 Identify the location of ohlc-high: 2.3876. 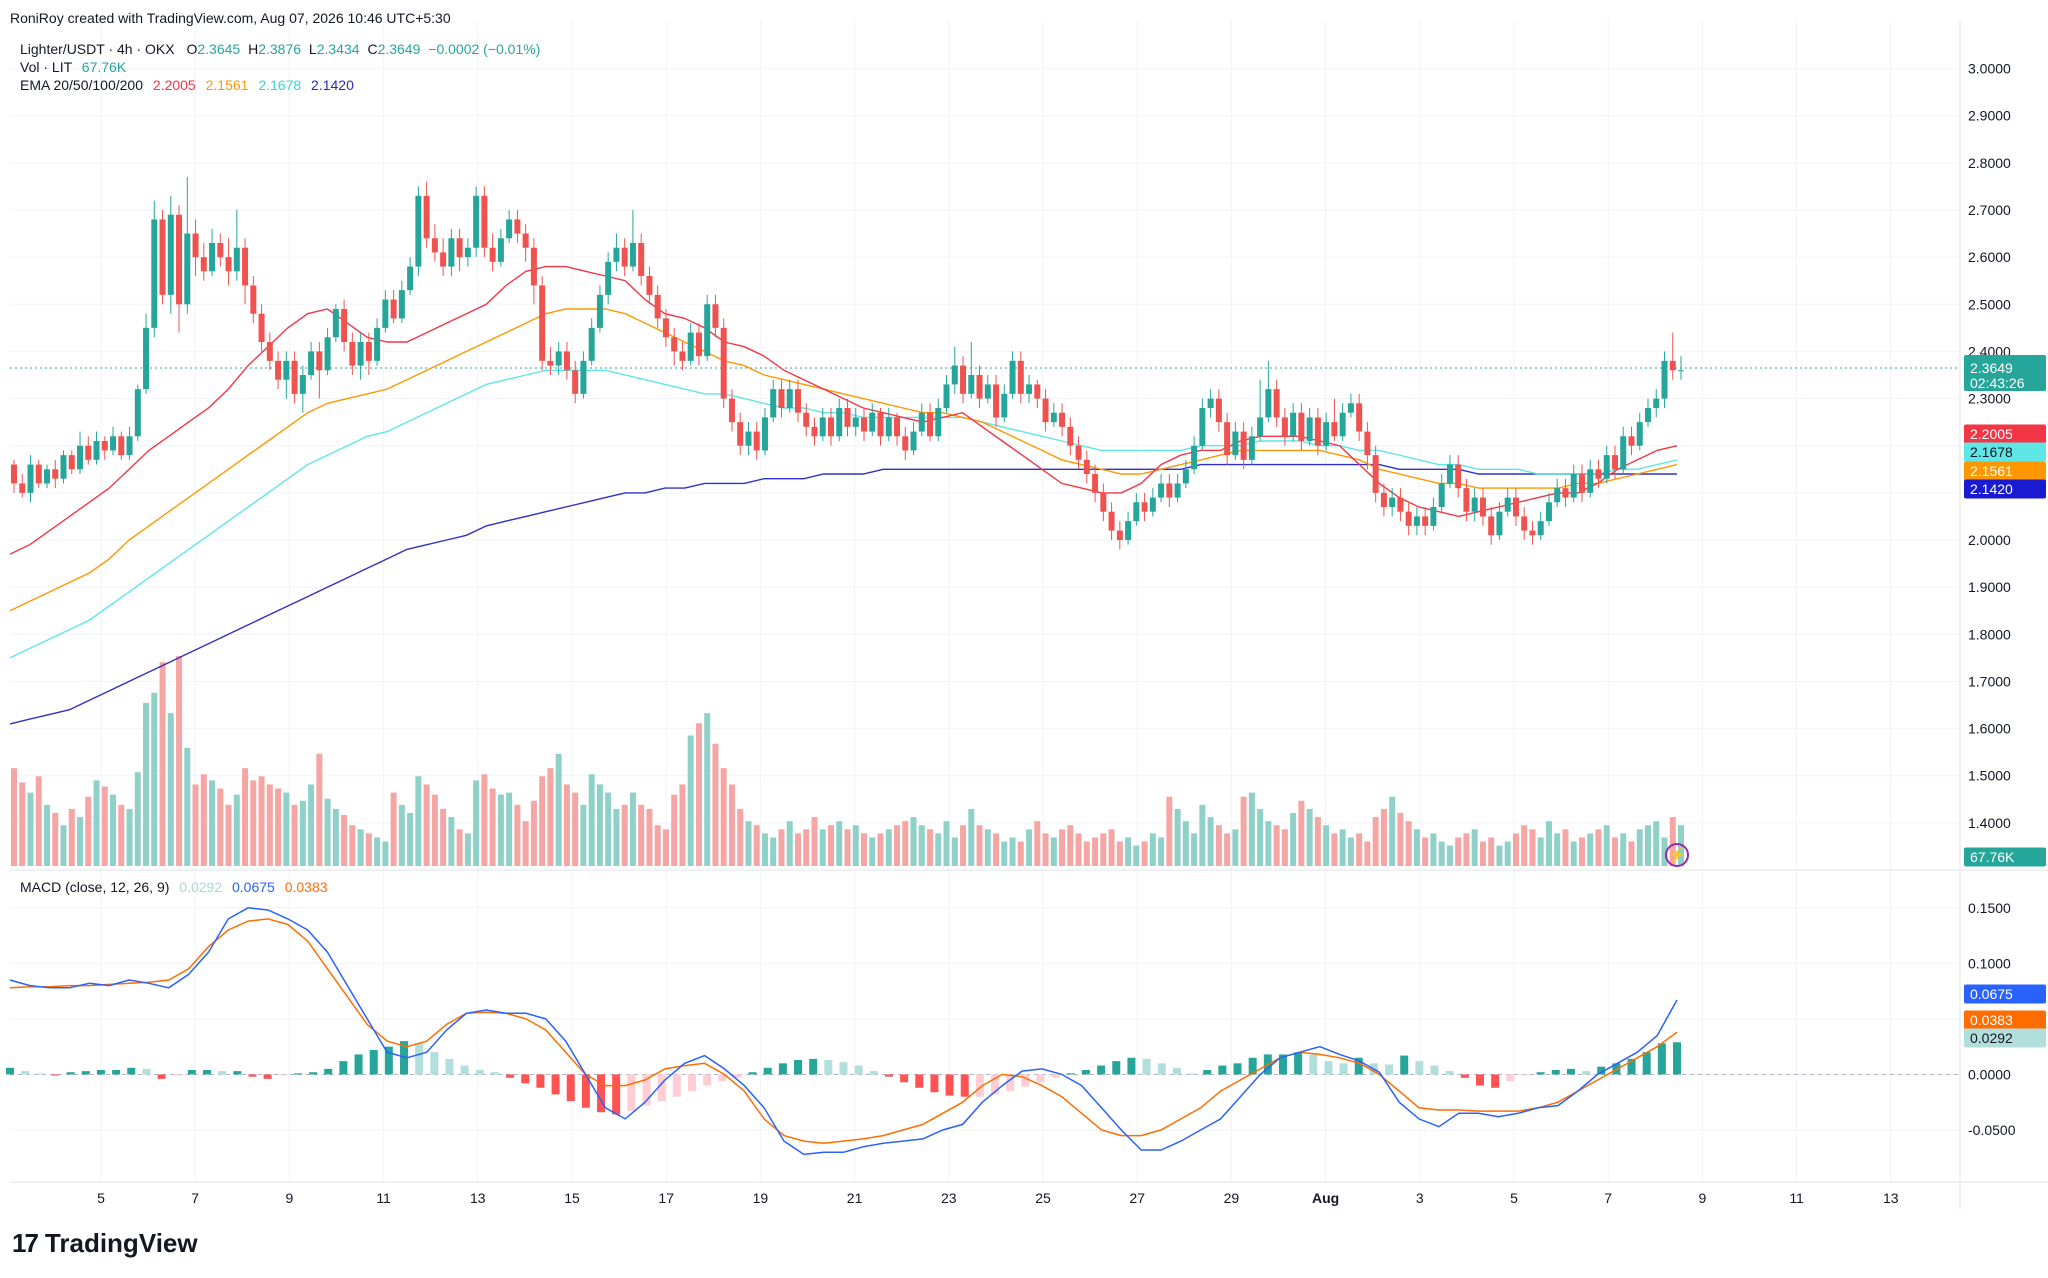
(280, 49).